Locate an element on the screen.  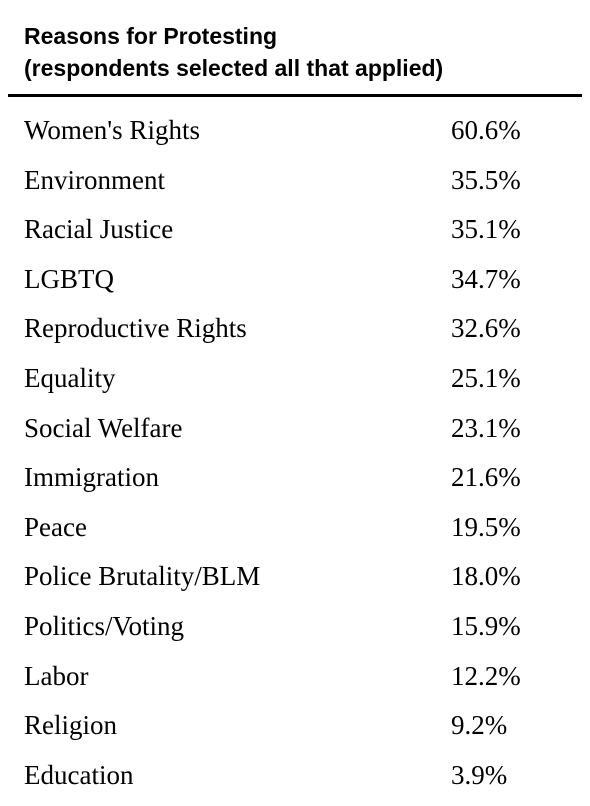
row-value: 9.2% is located at coordinates (479, 725).